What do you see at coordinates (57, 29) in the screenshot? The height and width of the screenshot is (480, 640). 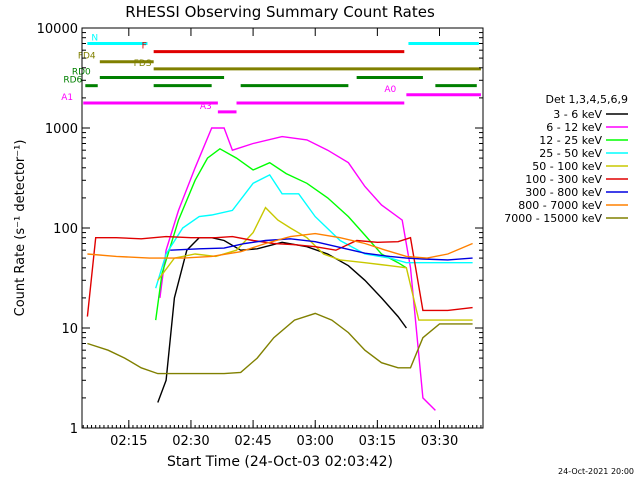 I see `y-tick-label-4: 10000` at bounding box center [57, 29].